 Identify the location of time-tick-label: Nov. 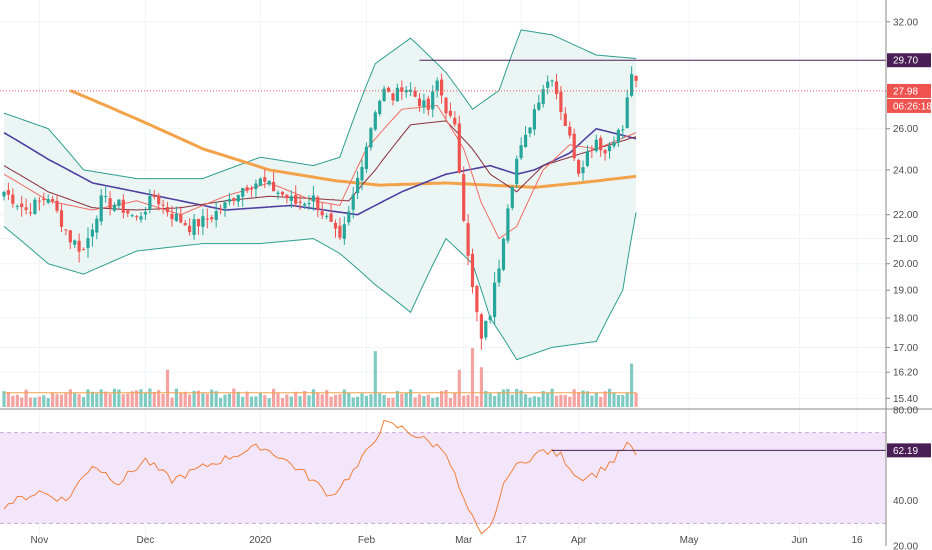
(39, 540).